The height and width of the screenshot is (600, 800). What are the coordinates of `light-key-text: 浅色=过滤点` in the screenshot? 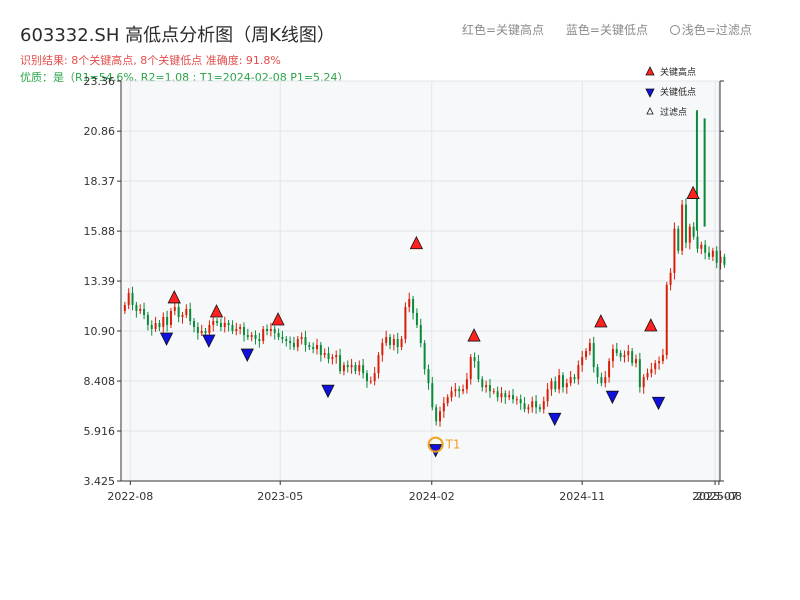 It's located at (716, 30).